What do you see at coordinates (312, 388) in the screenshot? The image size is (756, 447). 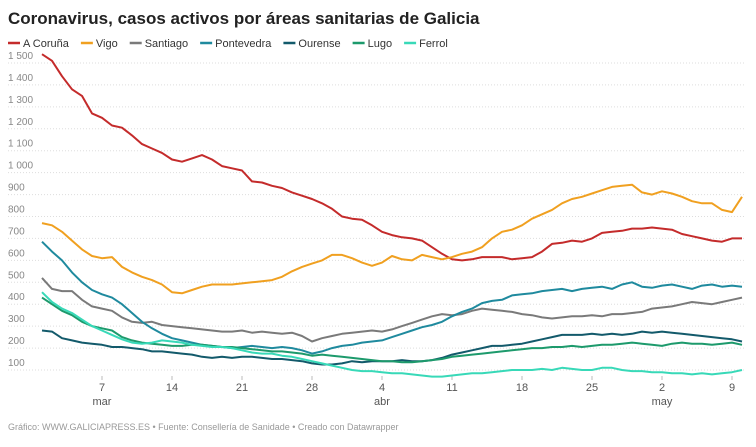 I see `x-tick-label: 28` at bounding box center [312, 388].